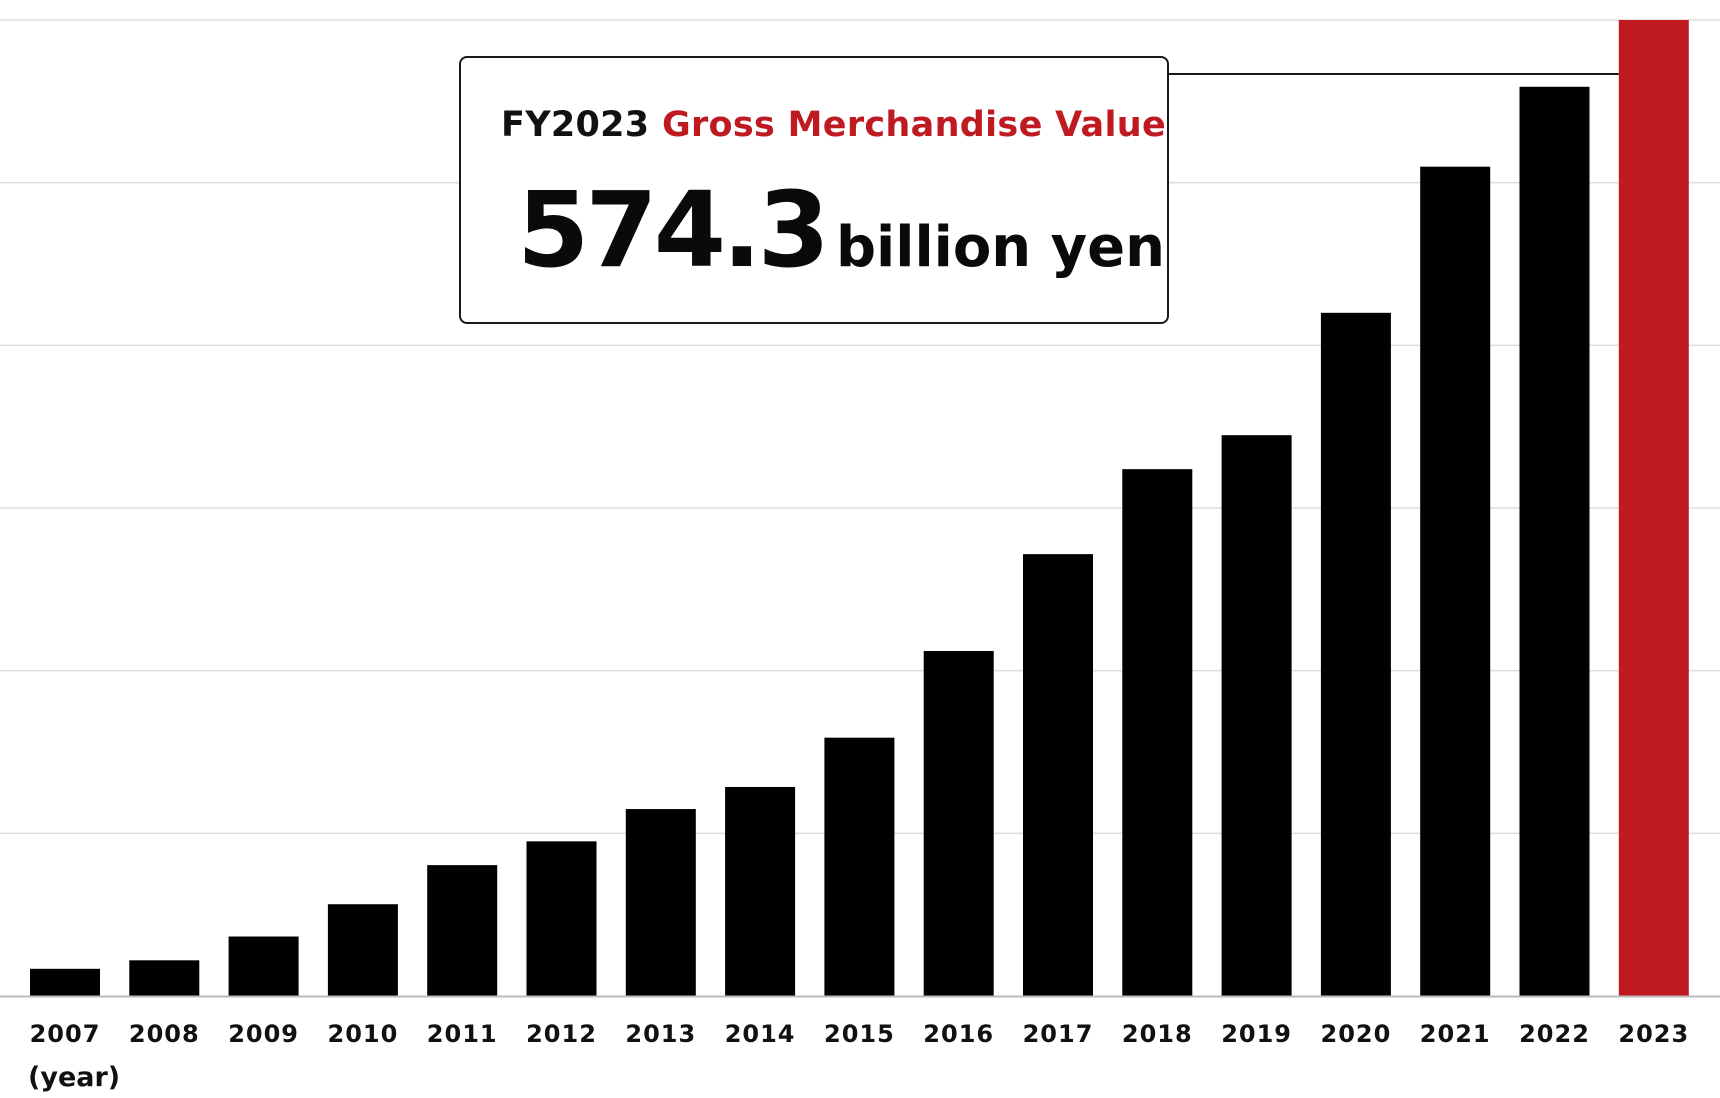 The height and width of the screenshot is (1098, 1720). I want to click on bar-2013, so click(660, 902).